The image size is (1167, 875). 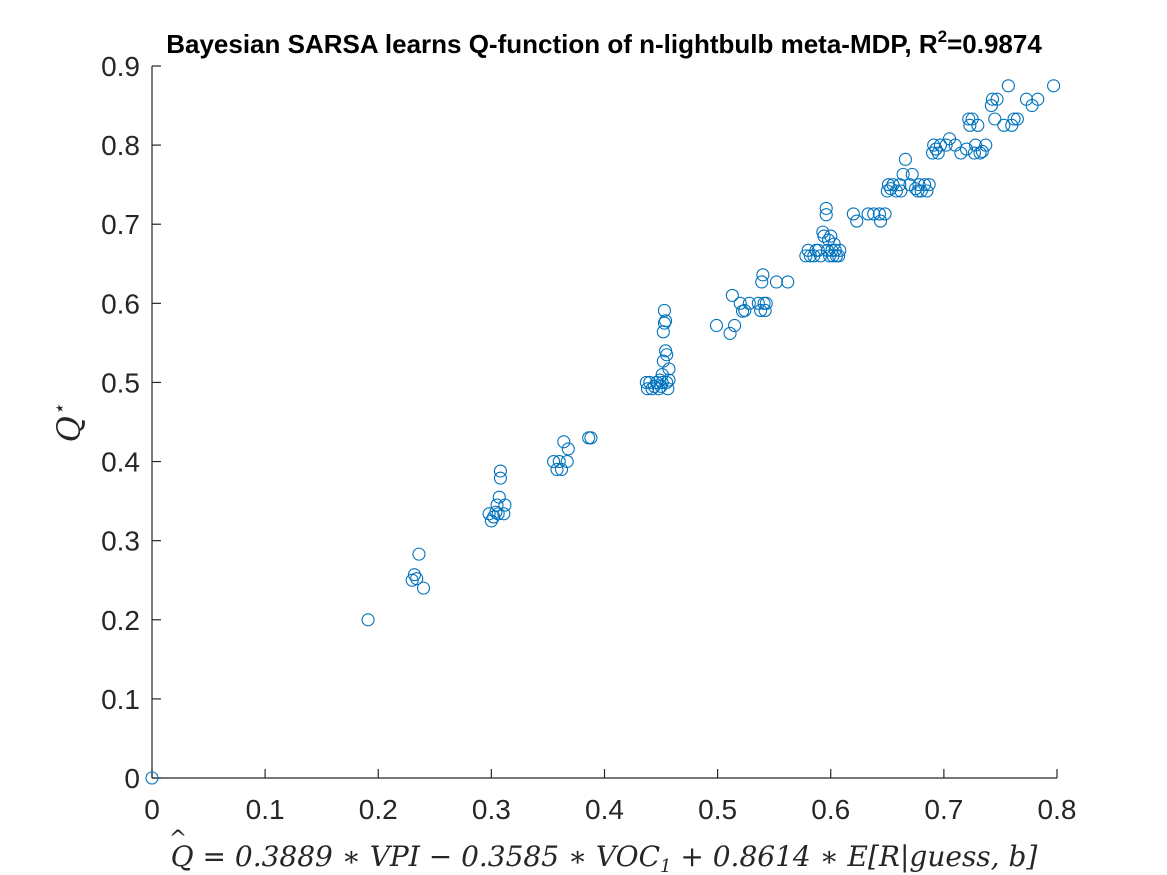 I want to click on y-axis-label: Q⋆, so click(x=67, y=423).